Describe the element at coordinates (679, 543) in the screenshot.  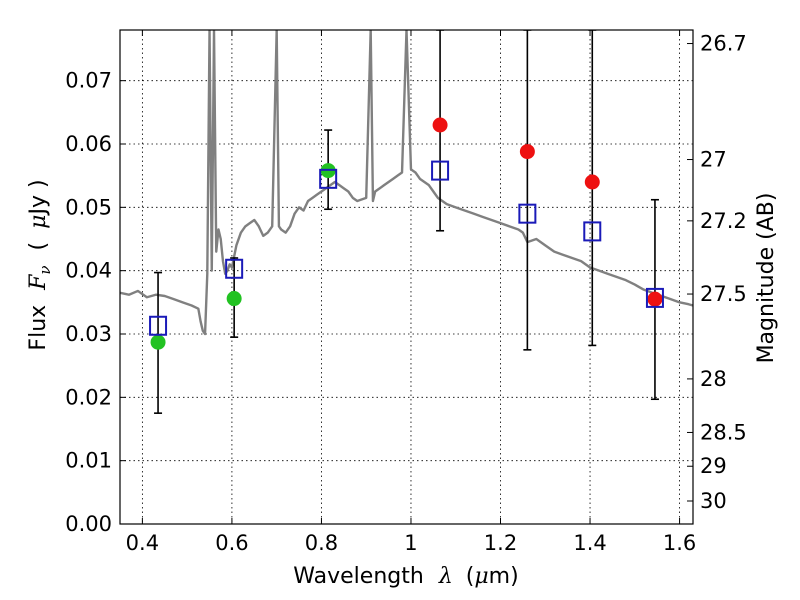
I see `x-tick-label: 1.6` at that location.